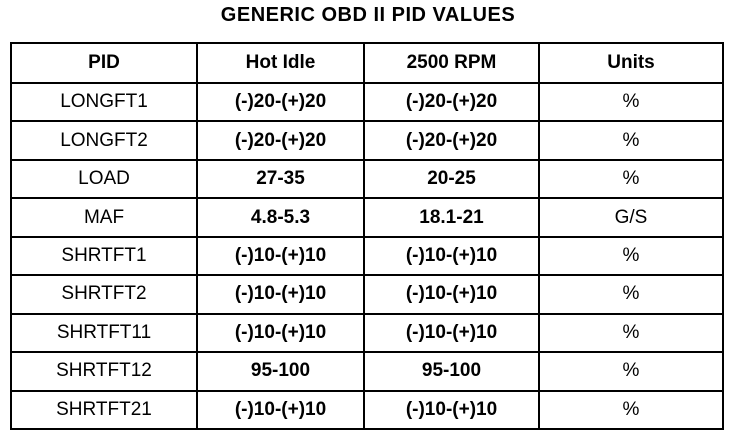 The image size is (736, 436). What do you see at coordinates (631, 63) in the screenshot?
I see `header-cell: Units` at bounding box center [631, 63].